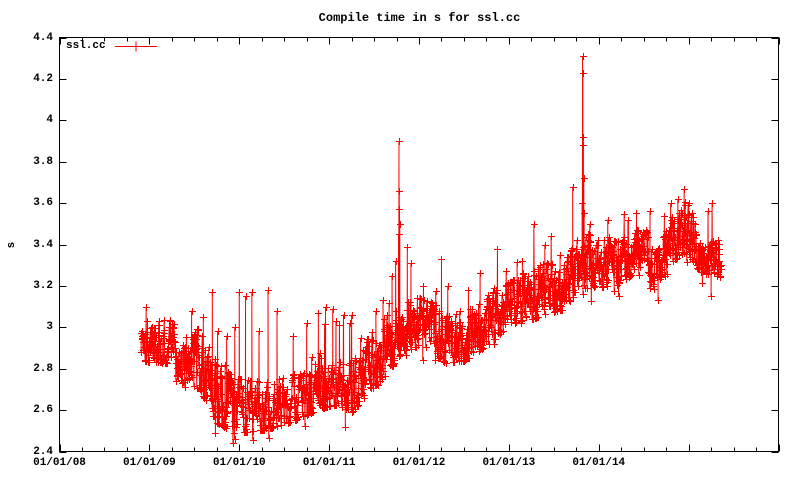 The image size is (800, 480). What do you see at coordinates (135, 46) in the screenshot?
I see `legend-plus-line-icon` at bounding box center [135, 46].